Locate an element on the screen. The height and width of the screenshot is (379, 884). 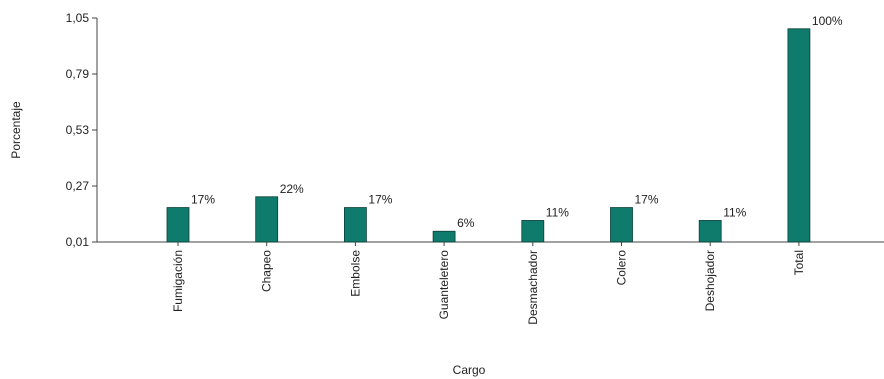
x-tick-label: Guanteletero is located at coordinates (444, 285).